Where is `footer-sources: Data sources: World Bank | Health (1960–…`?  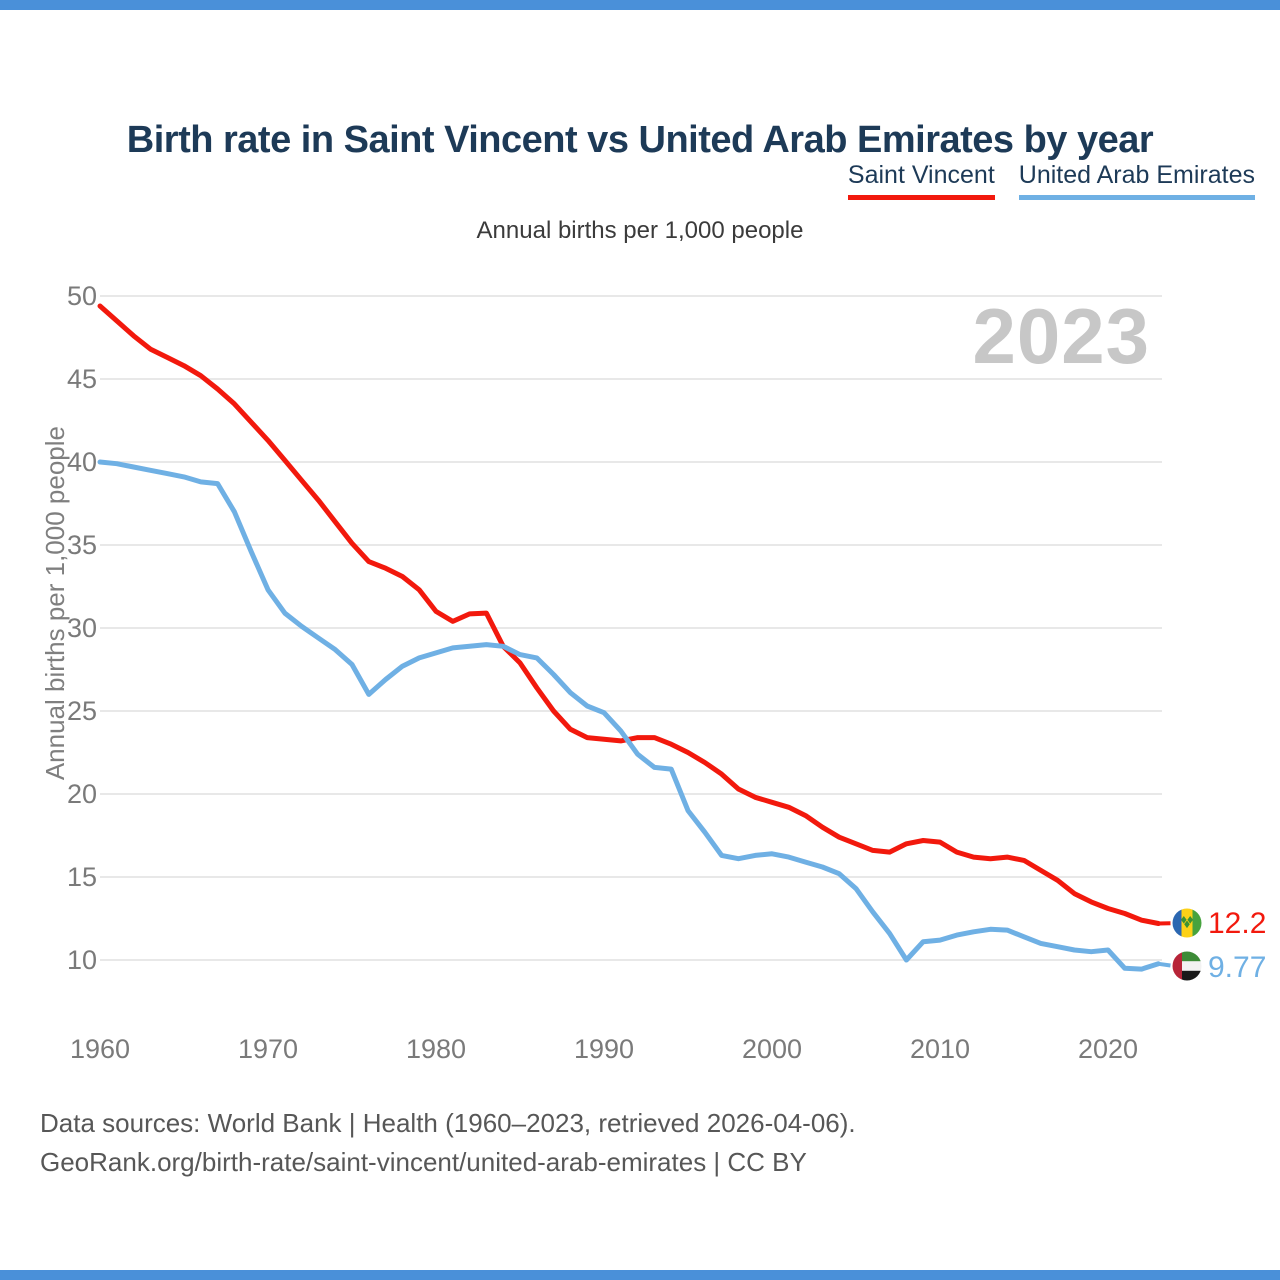 footer-sources: Data sources: World Bank | Health (1960–… is located at coordinates (448, 1123).